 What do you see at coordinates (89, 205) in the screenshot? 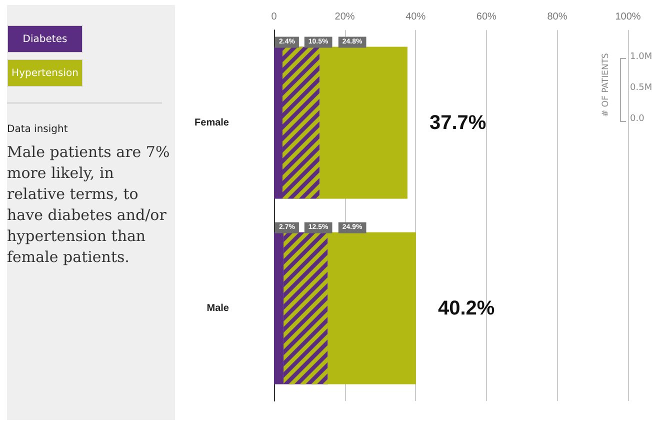
I see `text: Male patients are 7% more likely, in relative terms, to have diabetes and/or hypertension than female patients.` at bounding box center [89, 205].